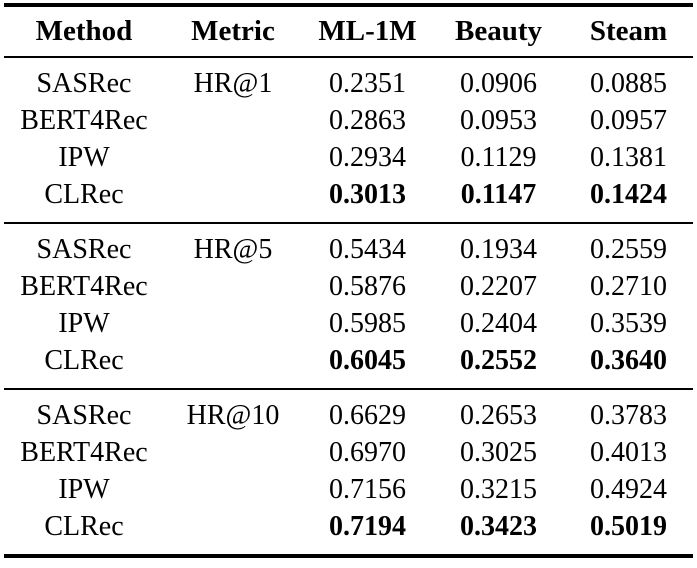 The height and width of the screenshot is (568, 697). Describe the element at coordinates (367, 323) in the screenshot. I see `value-cell-ml1m: 0.5985` at that location.